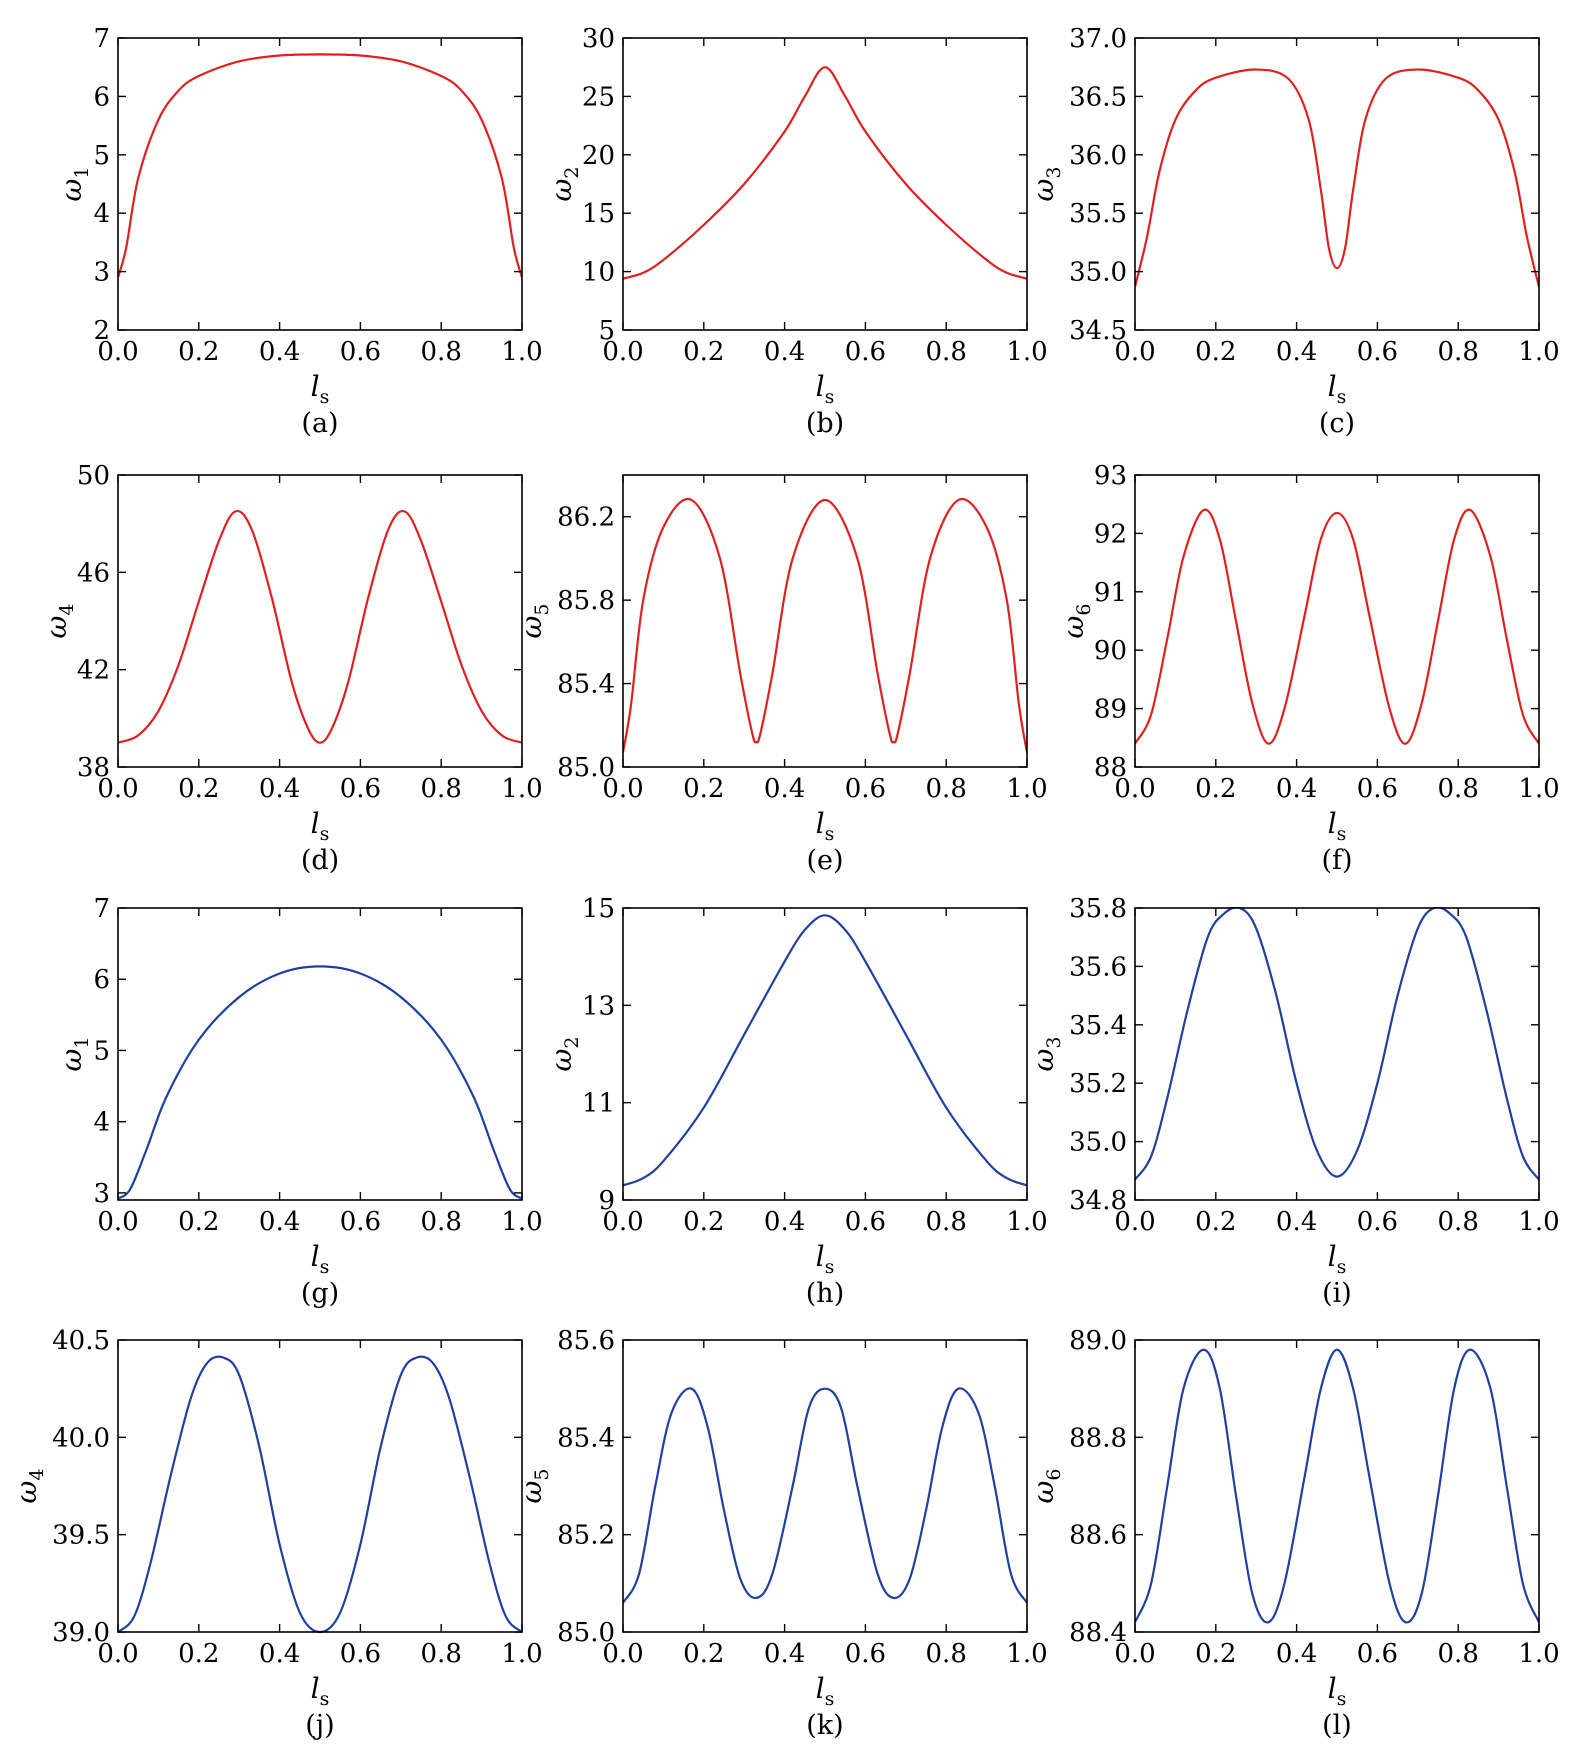 Image resolution: width=1592 pixels, height=1750 pixels. What do you see at coordinates (1098, 1438) in the screenshot?
I see `y-tick-label: 88.8` at bounding box center [1098, 1438].